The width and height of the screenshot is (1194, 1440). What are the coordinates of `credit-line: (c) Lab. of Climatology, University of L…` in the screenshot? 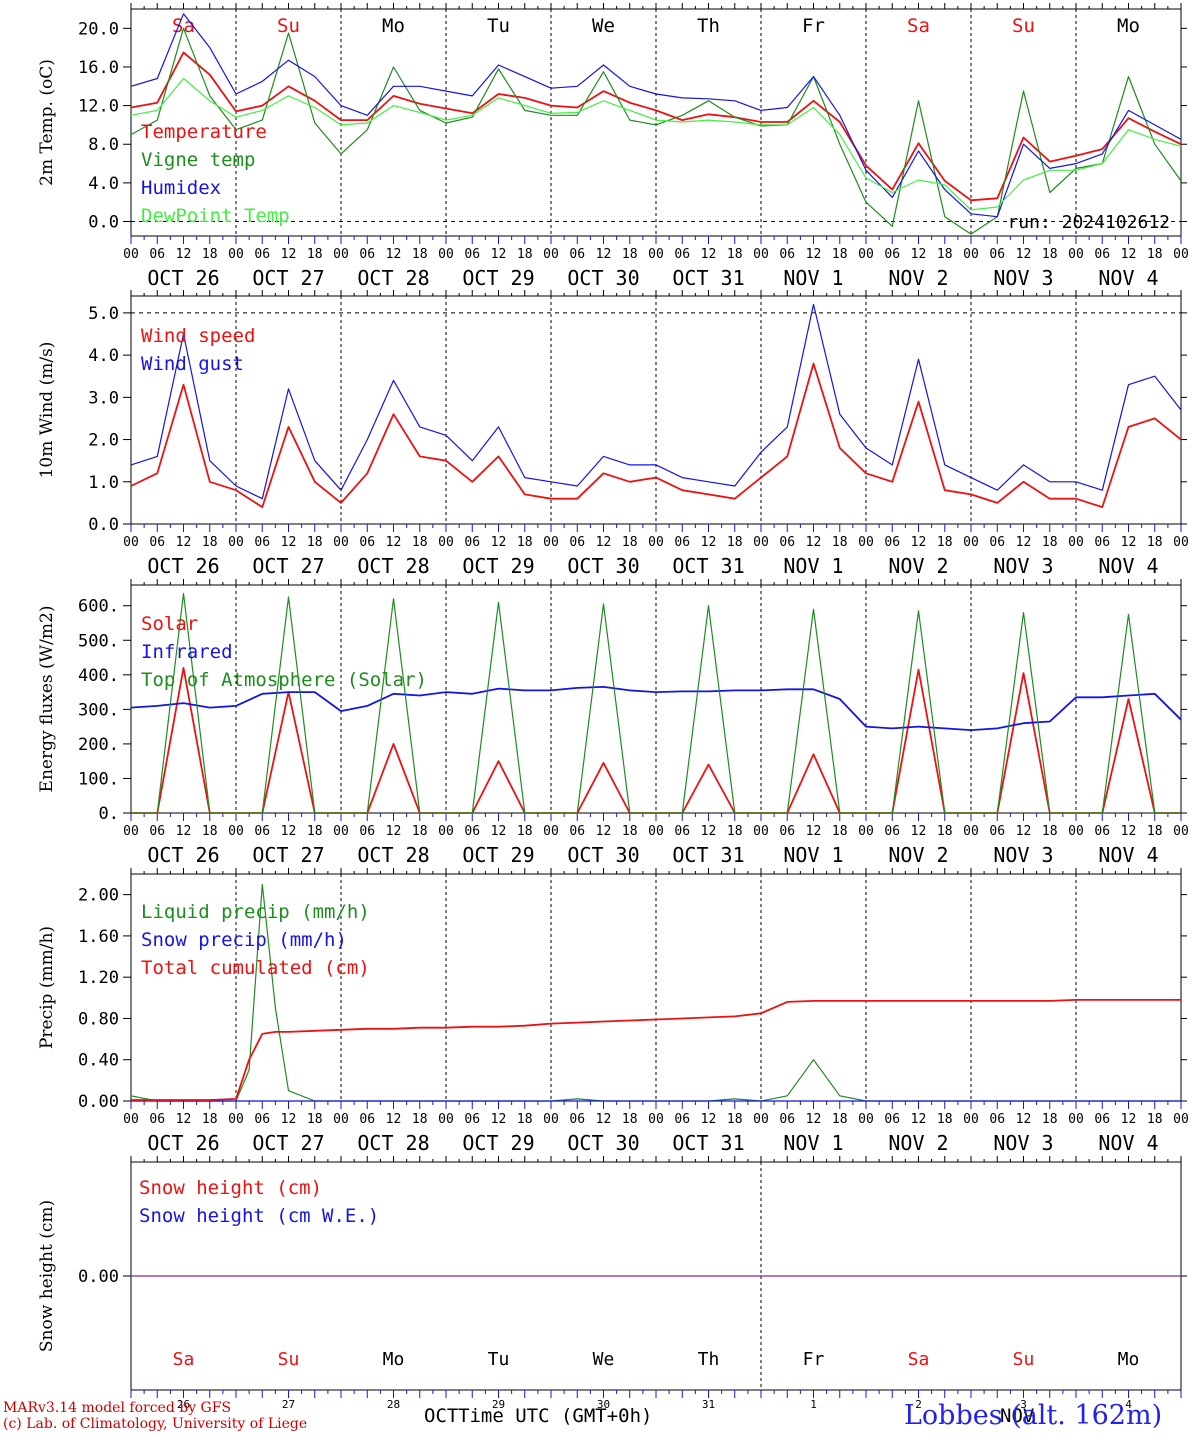 It's located at (155, 1424).